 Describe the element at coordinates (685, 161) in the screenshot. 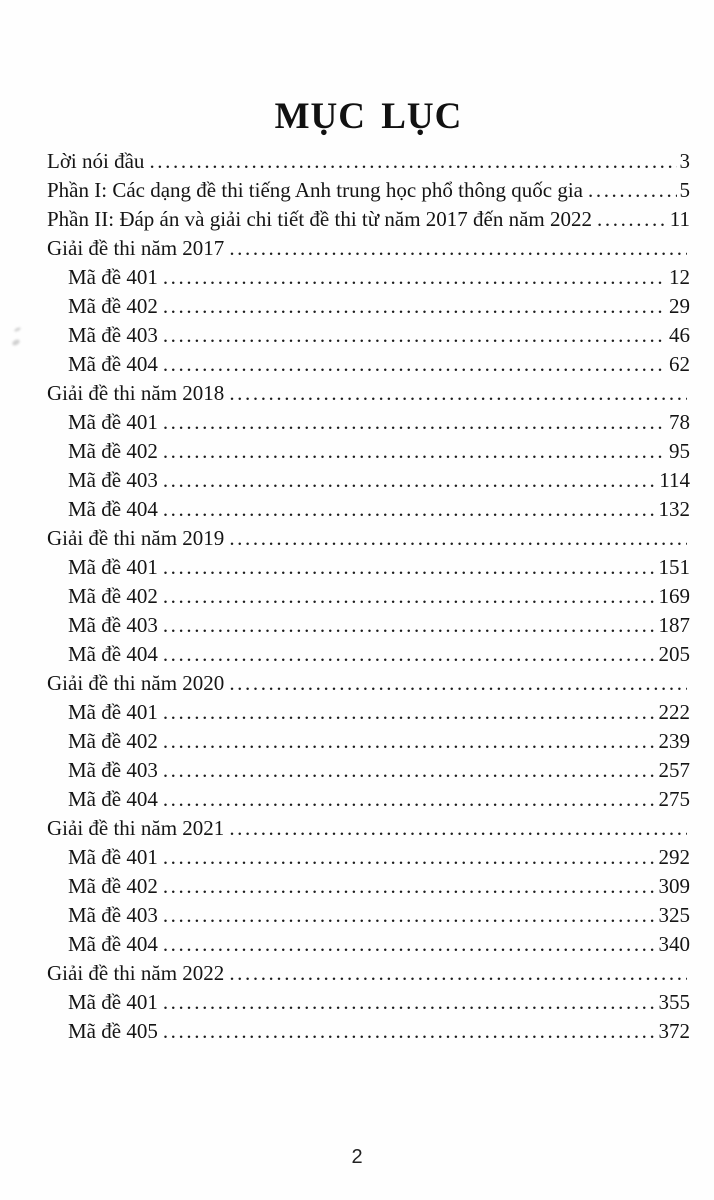

I see `toc-entry-page: 3` at that location.